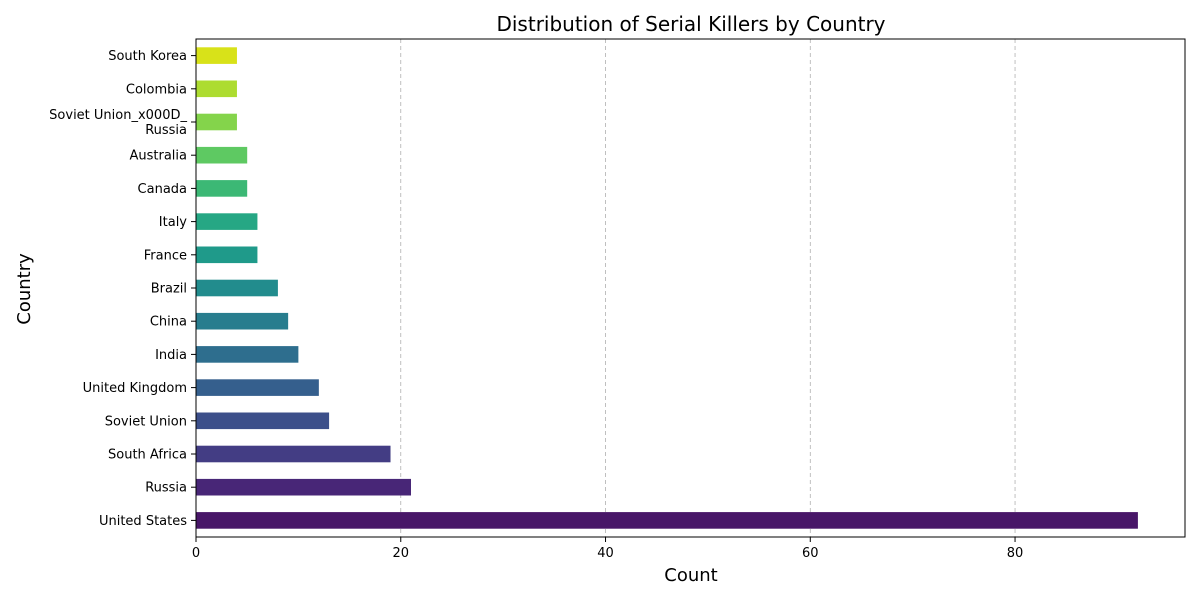 This screenshot has width=1200, height=604. I want to click on y-tick-label: China, so click(168, 322).